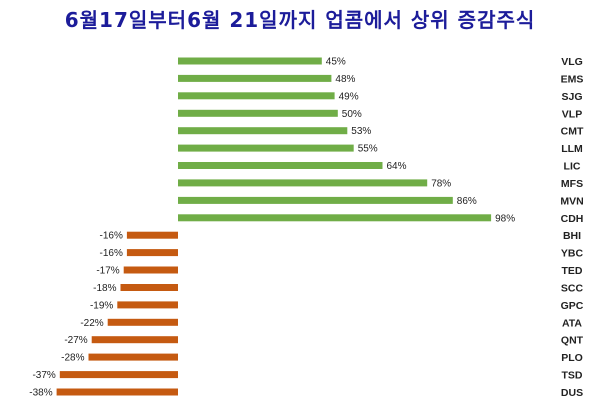 This screenshot has width=600, height=405. What do you see at coordinates (572, 167) in the screenshot?
I see `category-label-lic: LIC` at bounding box center [572, 167].